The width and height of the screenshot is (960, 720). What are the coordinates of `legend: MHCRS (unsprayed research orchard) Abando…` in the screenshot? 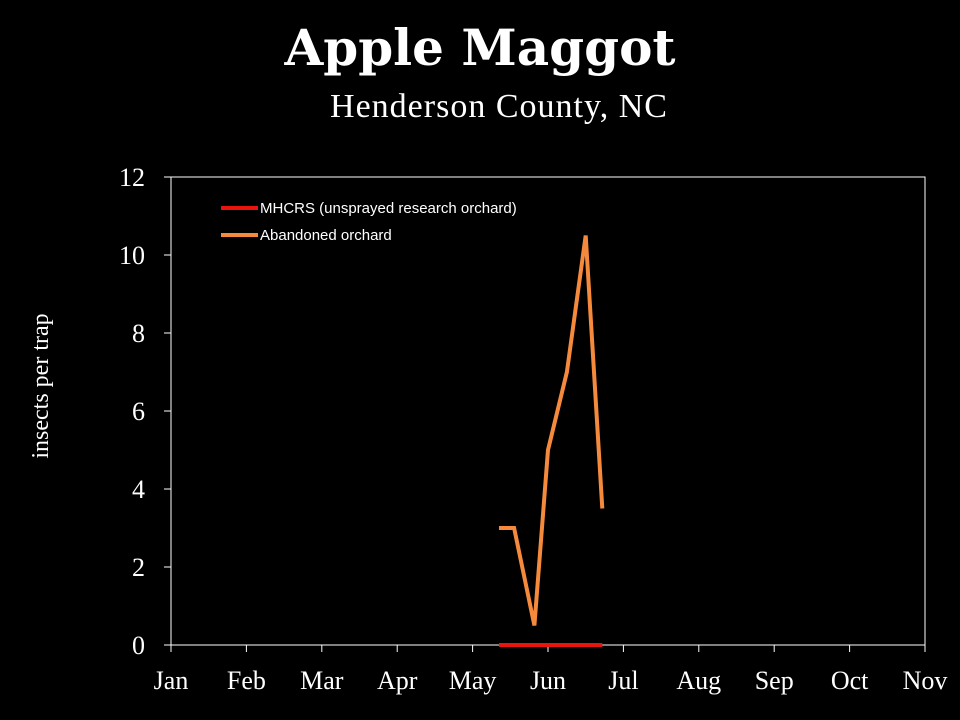 It's located at (369, 222).